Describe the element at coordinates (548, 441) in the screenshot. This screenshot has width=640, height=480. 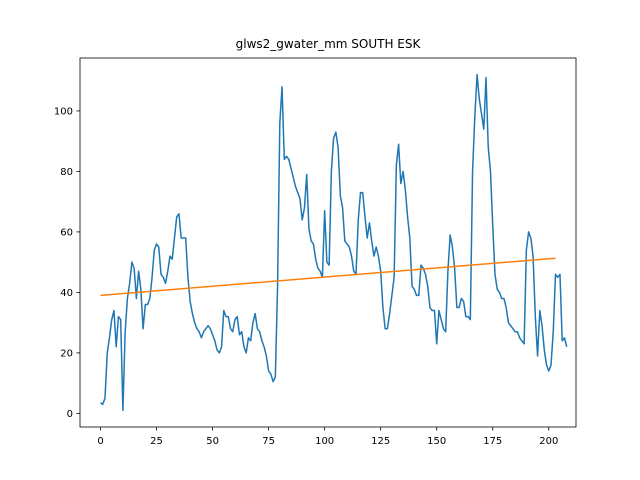
I see `x-tick-label: 200` at that location.